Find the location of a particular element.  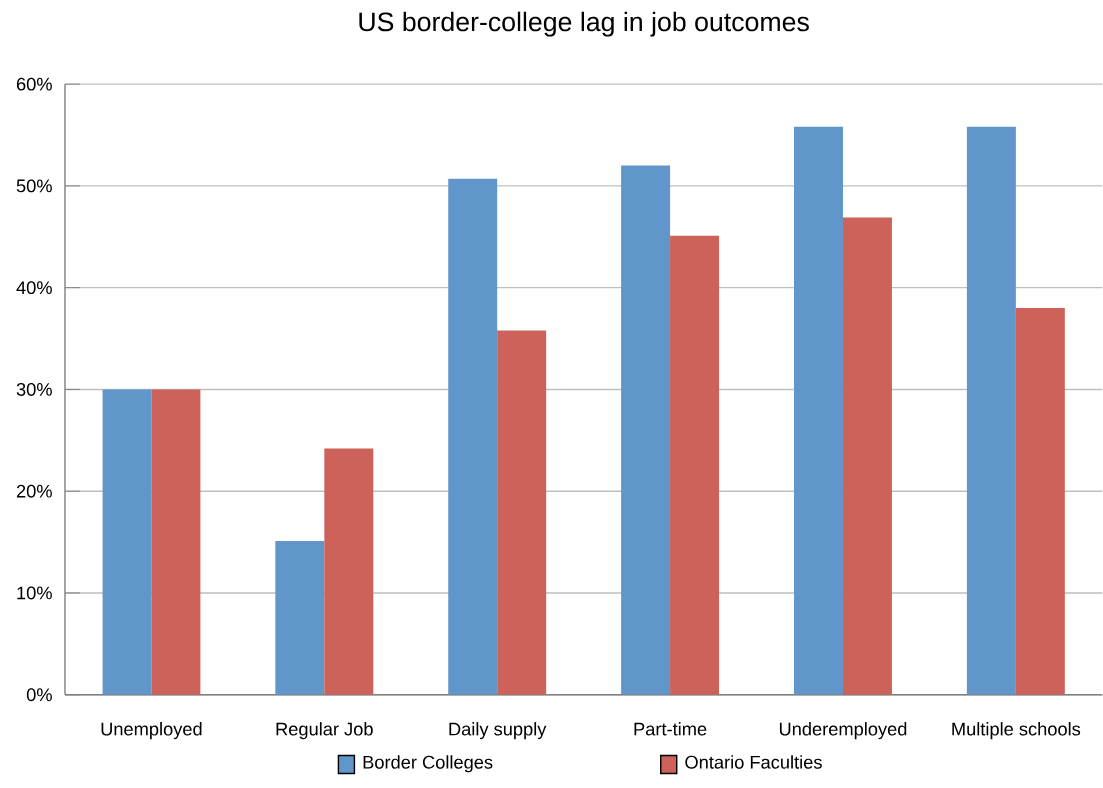

x-tick-label: Underemployed is located at coordinates (843, 731).